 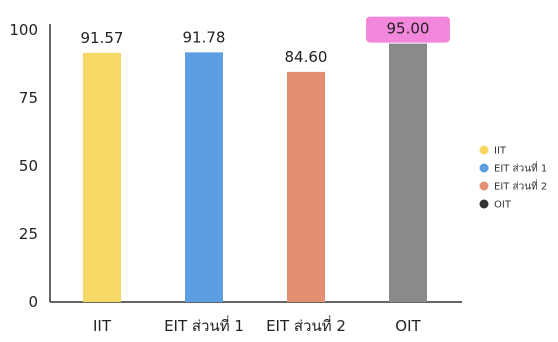 What do you see at coordinates (265, 41) in the screenshot?
I see `value-label-group: 91.57 91.78 84.60 95.00` at bounding box center [265, 41].